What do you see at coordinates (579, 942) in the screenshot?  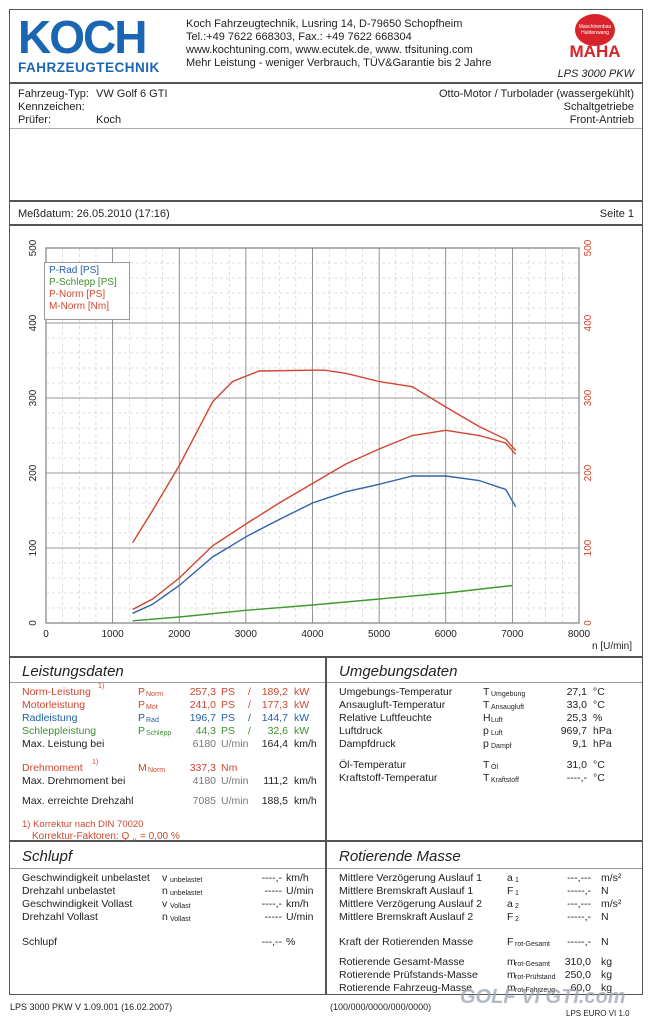 I see `kraft-value: -----,-` at bounding box center [579, 942].